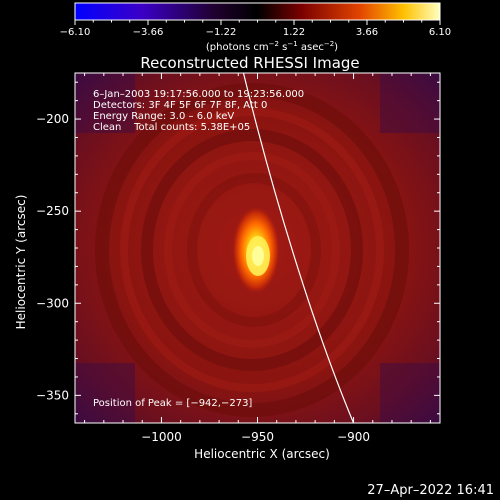  I want to click on annotation-counts: Clean Total counts: 5.38E+05, so click(171, 127).